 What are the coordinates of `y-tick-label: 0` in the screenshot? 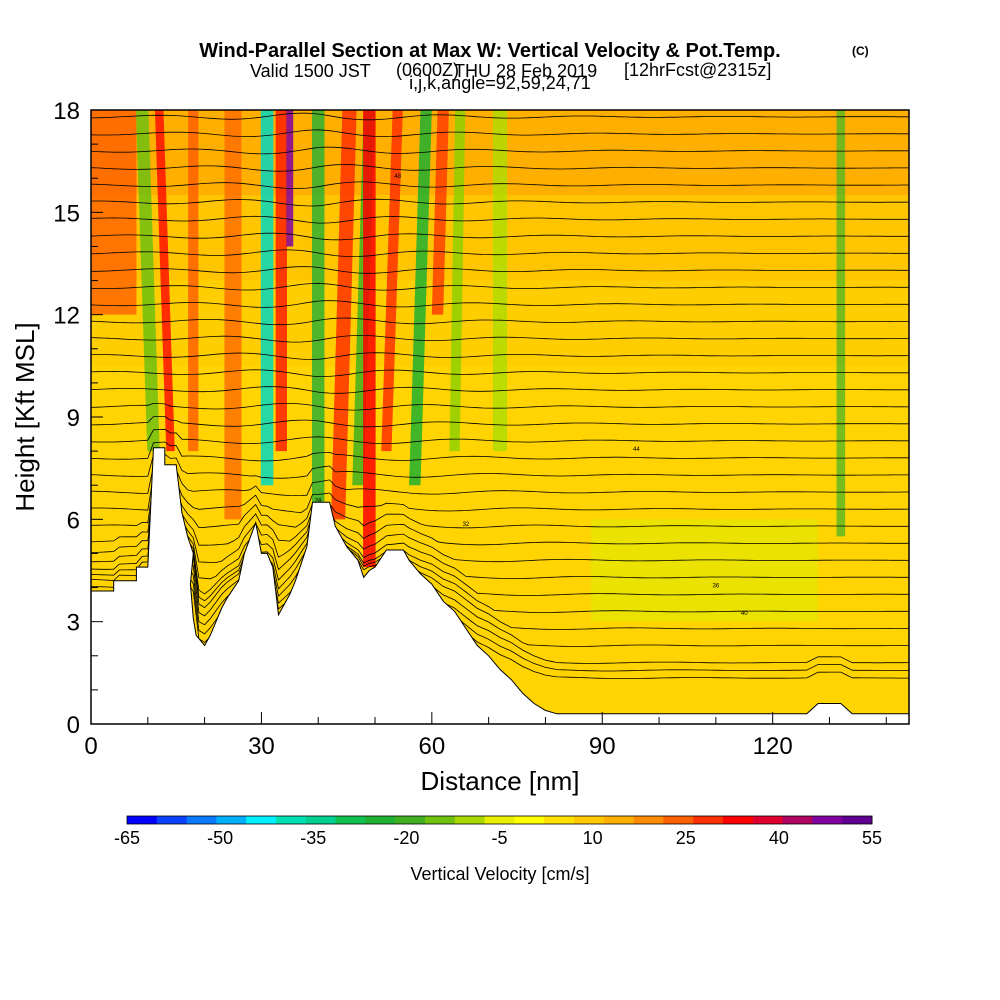 It's located at (73, 725).